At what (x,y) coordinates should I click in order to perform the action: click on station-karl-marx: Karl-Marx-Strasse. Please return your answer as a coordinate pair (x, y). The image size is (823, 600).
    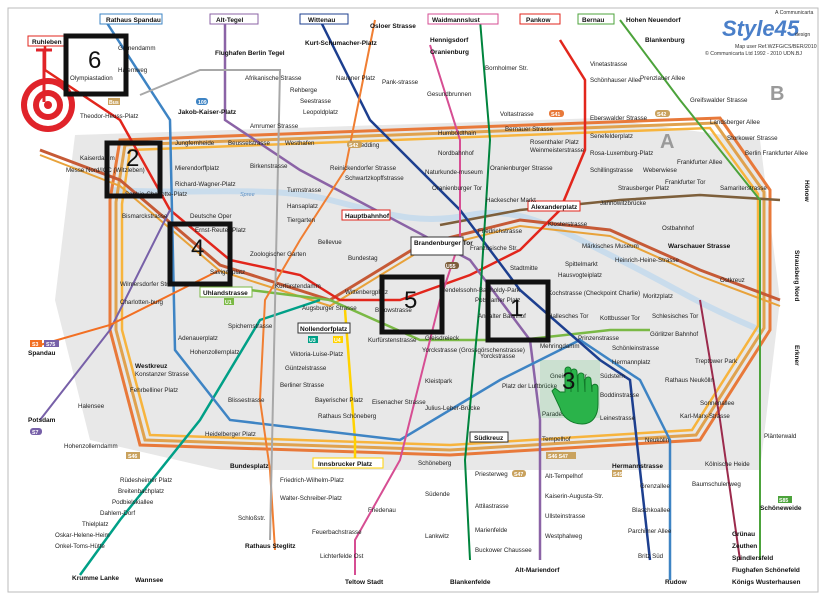
    Looking at the image, I should click on (705, 416).